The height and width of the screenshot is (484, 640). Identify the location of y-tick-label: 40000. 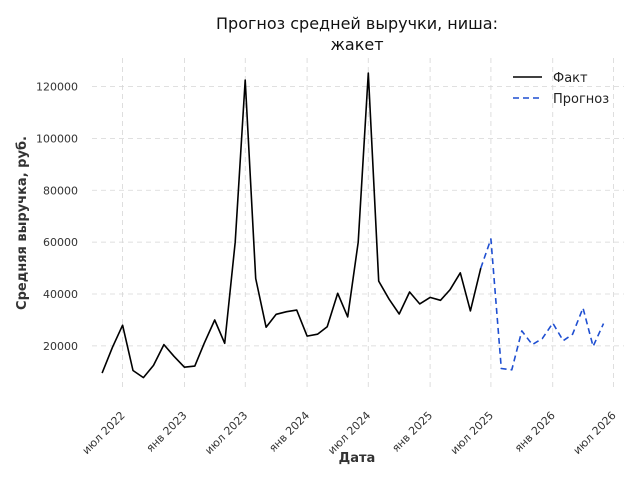
(60, 294).